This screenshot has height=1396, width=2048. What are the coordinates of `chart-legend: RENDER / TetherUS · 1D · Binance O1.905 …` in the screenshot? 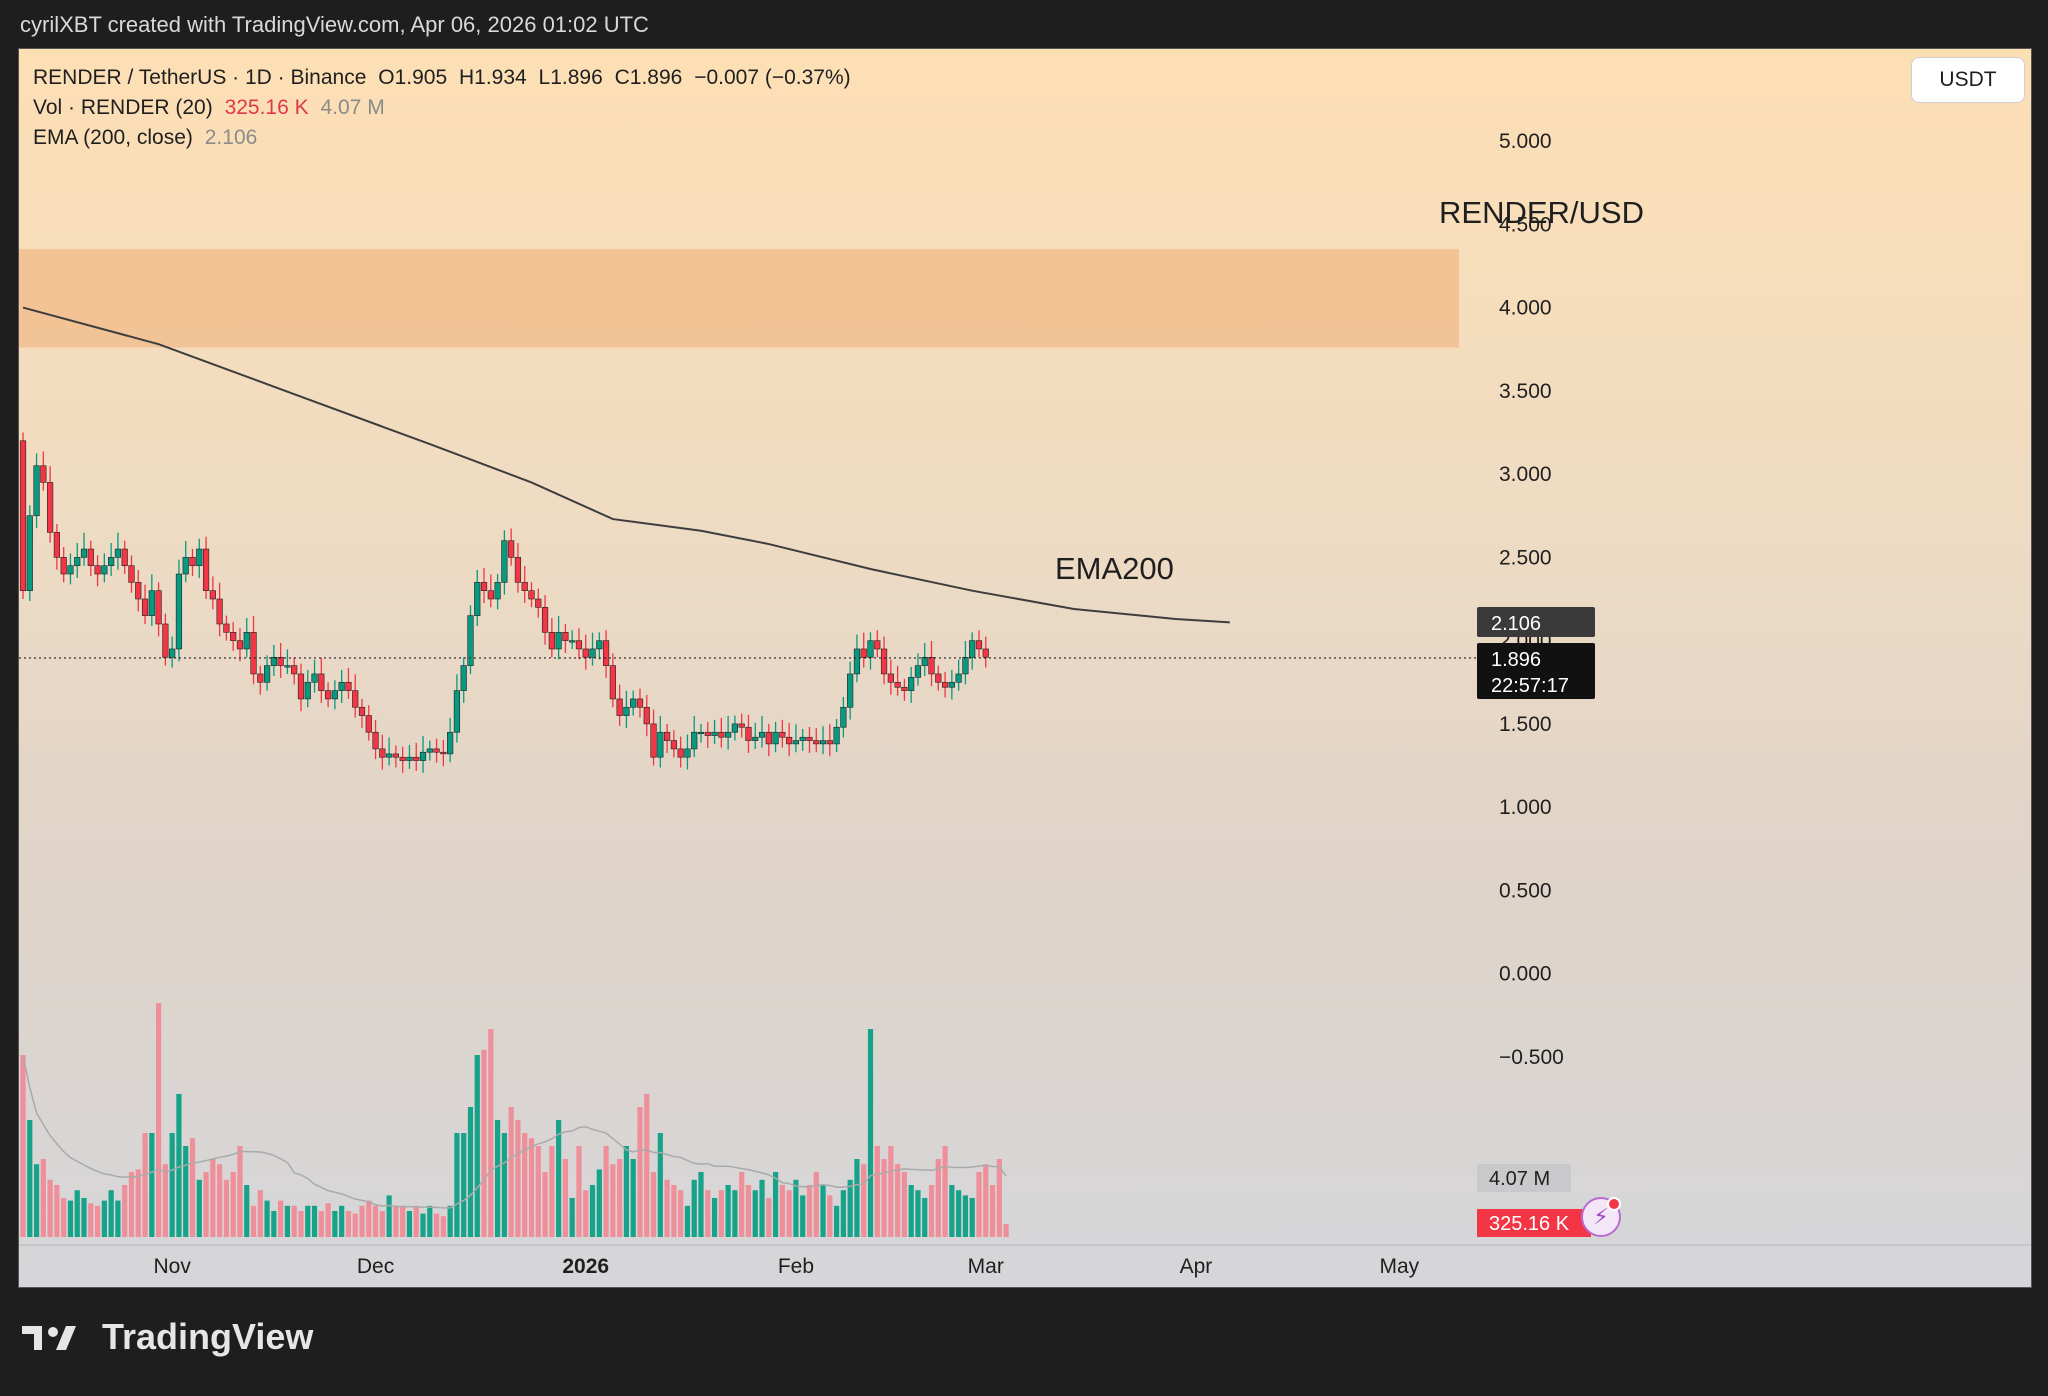 It's located at (445, 108).